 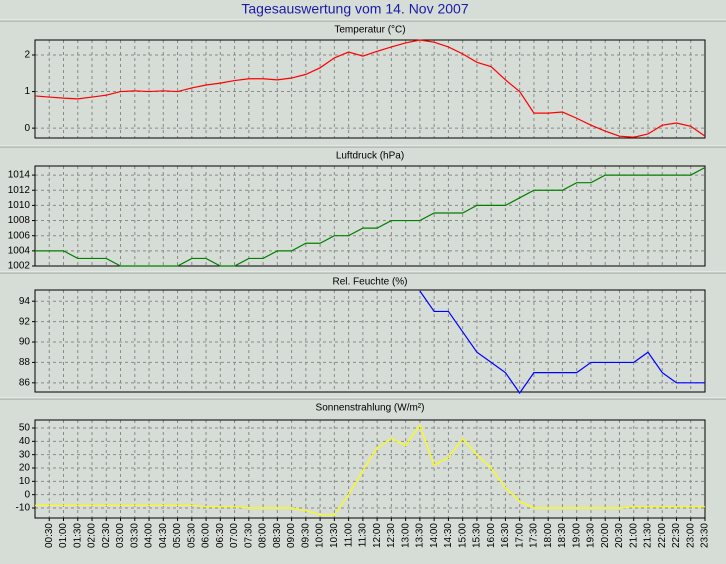 I want to click on x-tick-label: 21:30, so click(x=648, y=535).